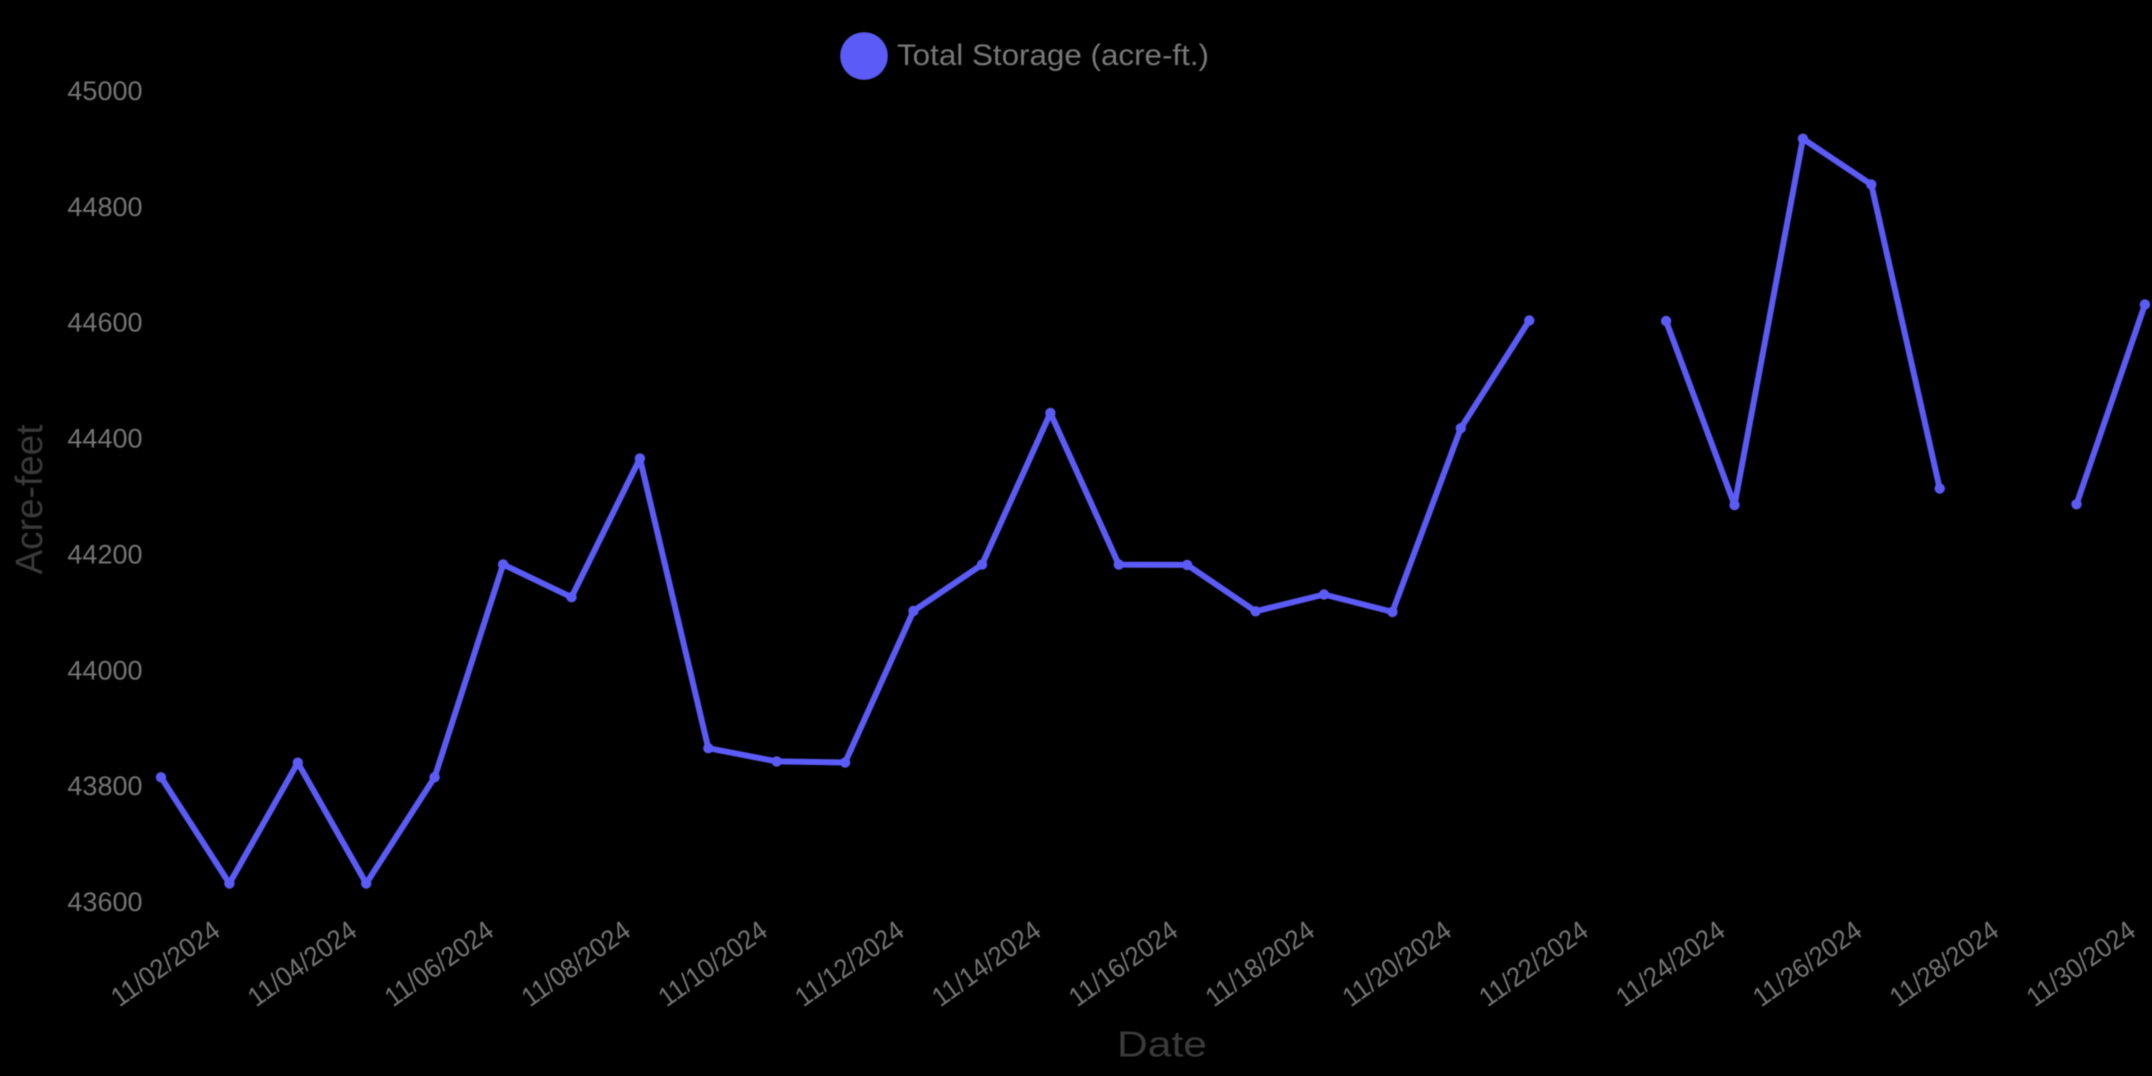 Image resolution: width=2152 pixels, height=1076 pixels. What do you see at coordinates (1162, 1044) in the screenshot?
I see `svg-text: Date` at bounding box center [1162, 1044].